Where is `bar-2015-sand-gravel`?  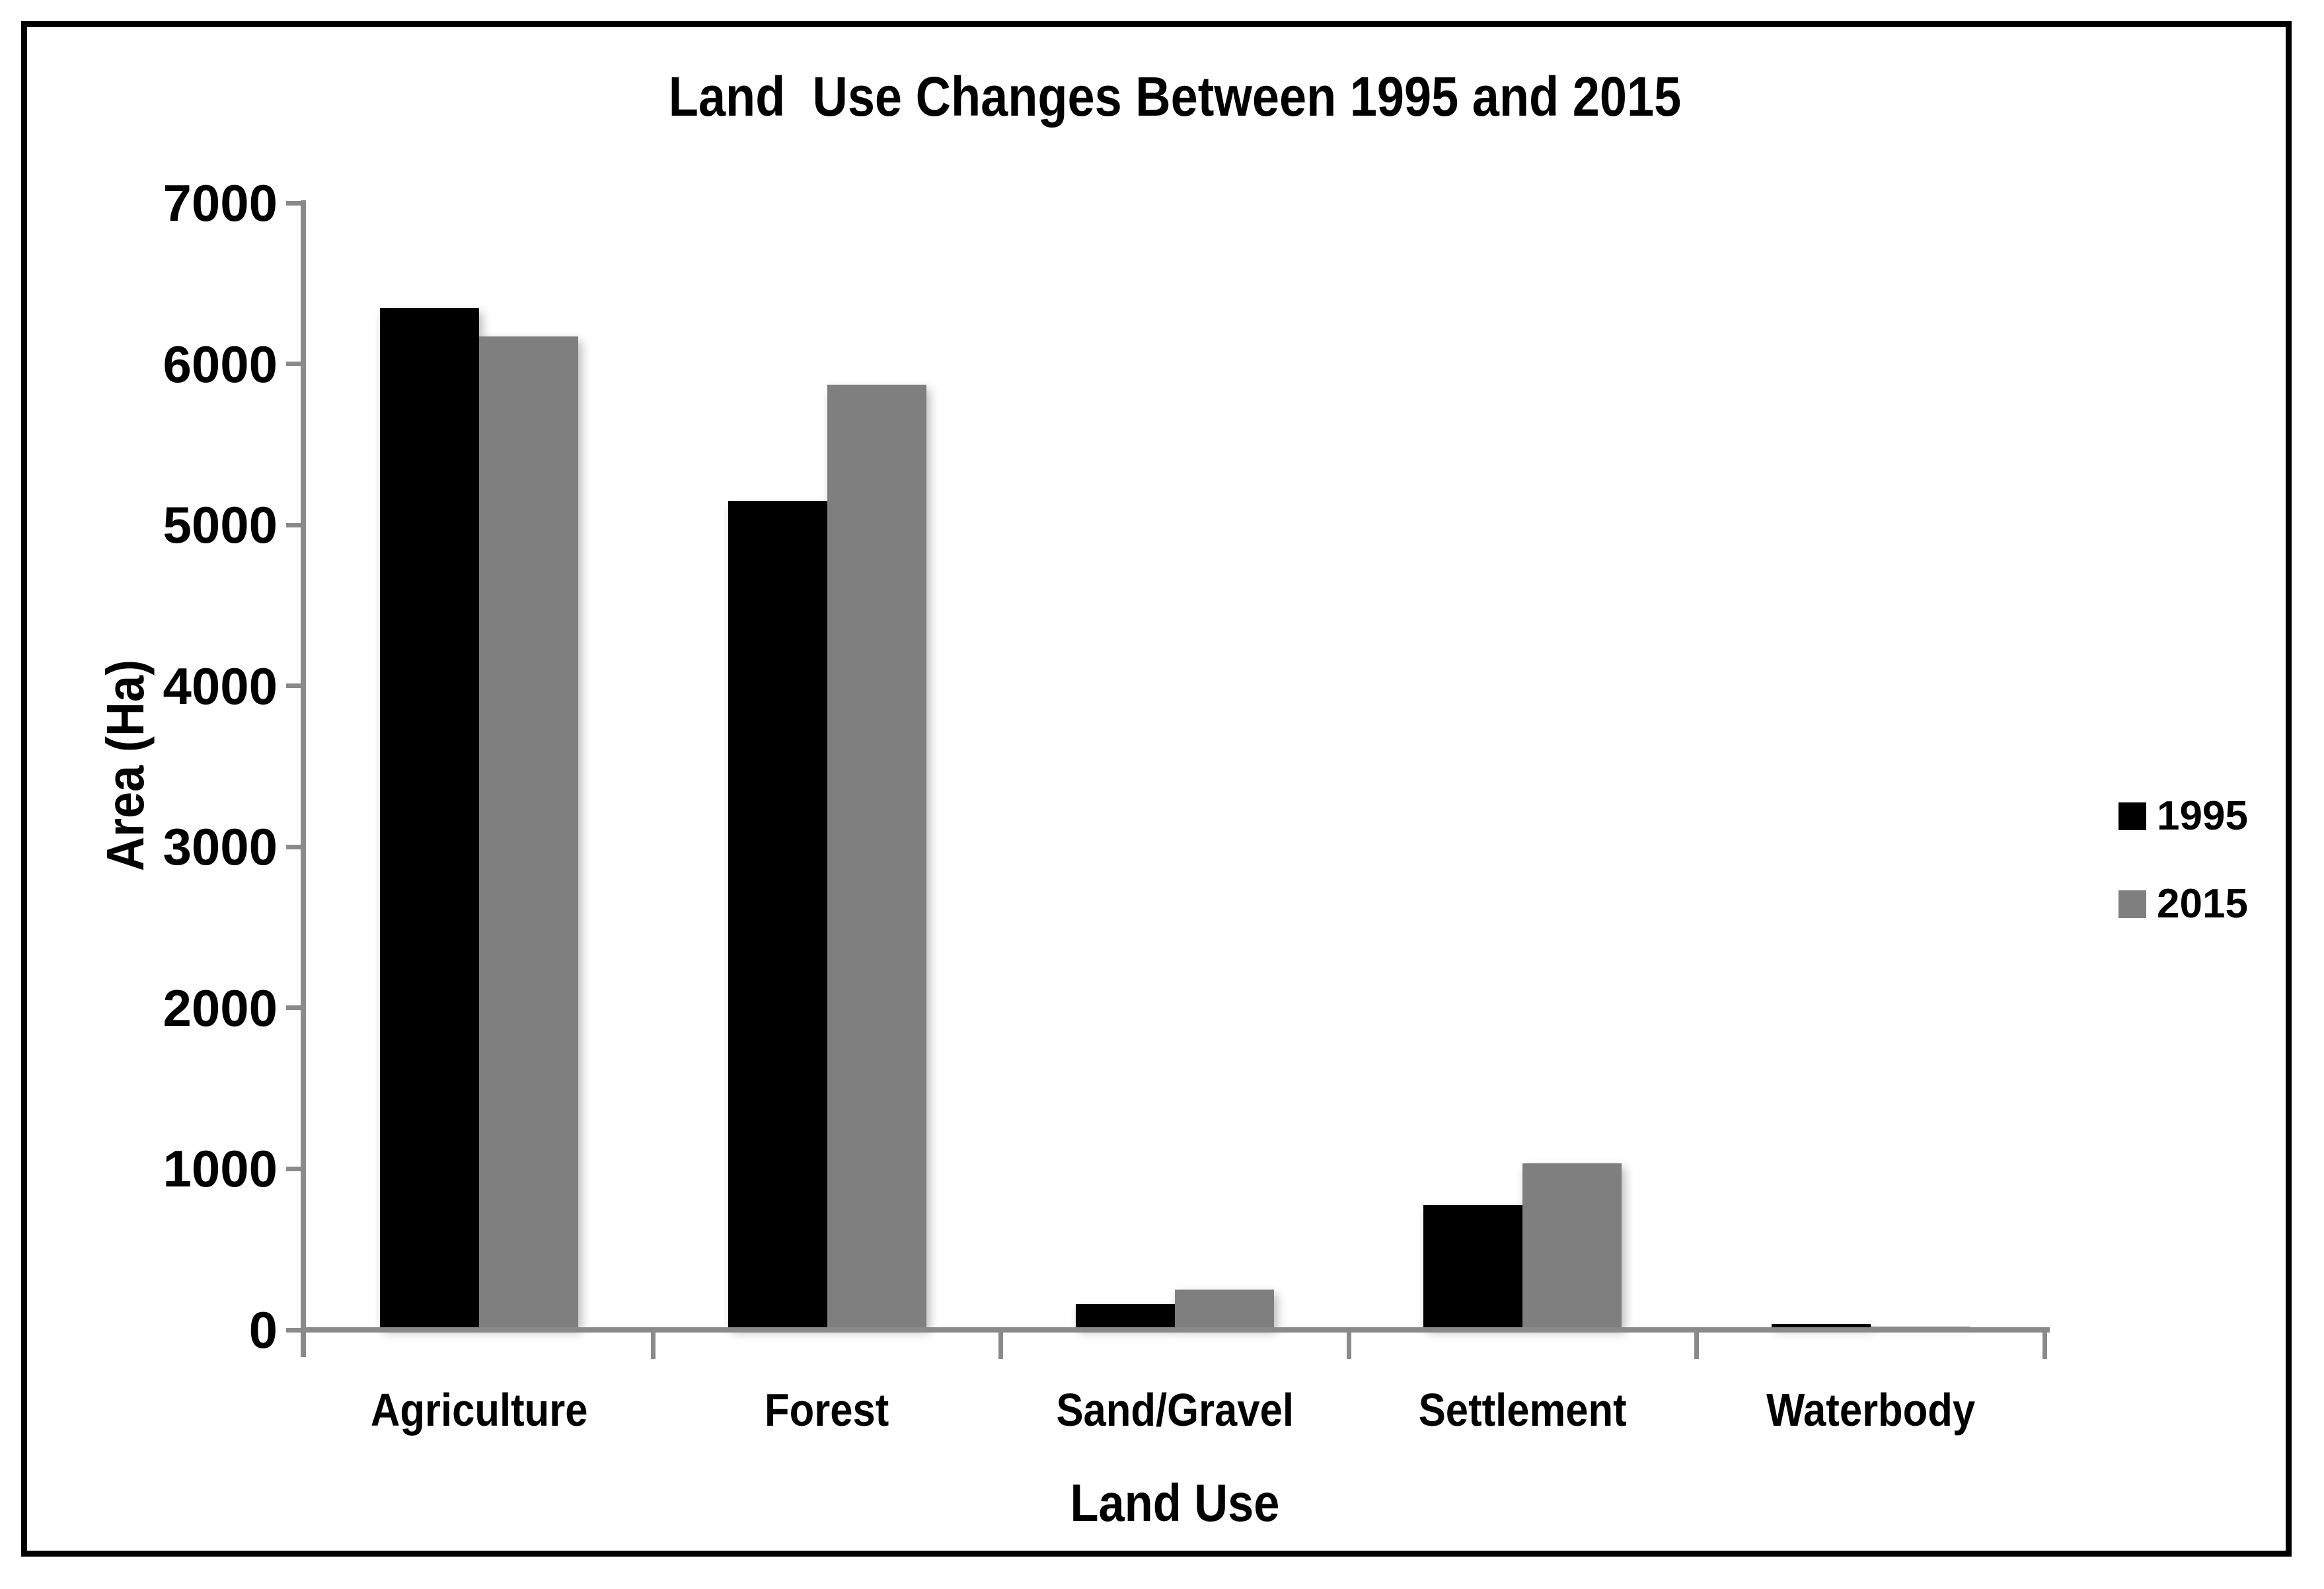 bar-2015-sand-gravel is located at coordinates (1224, 1308).